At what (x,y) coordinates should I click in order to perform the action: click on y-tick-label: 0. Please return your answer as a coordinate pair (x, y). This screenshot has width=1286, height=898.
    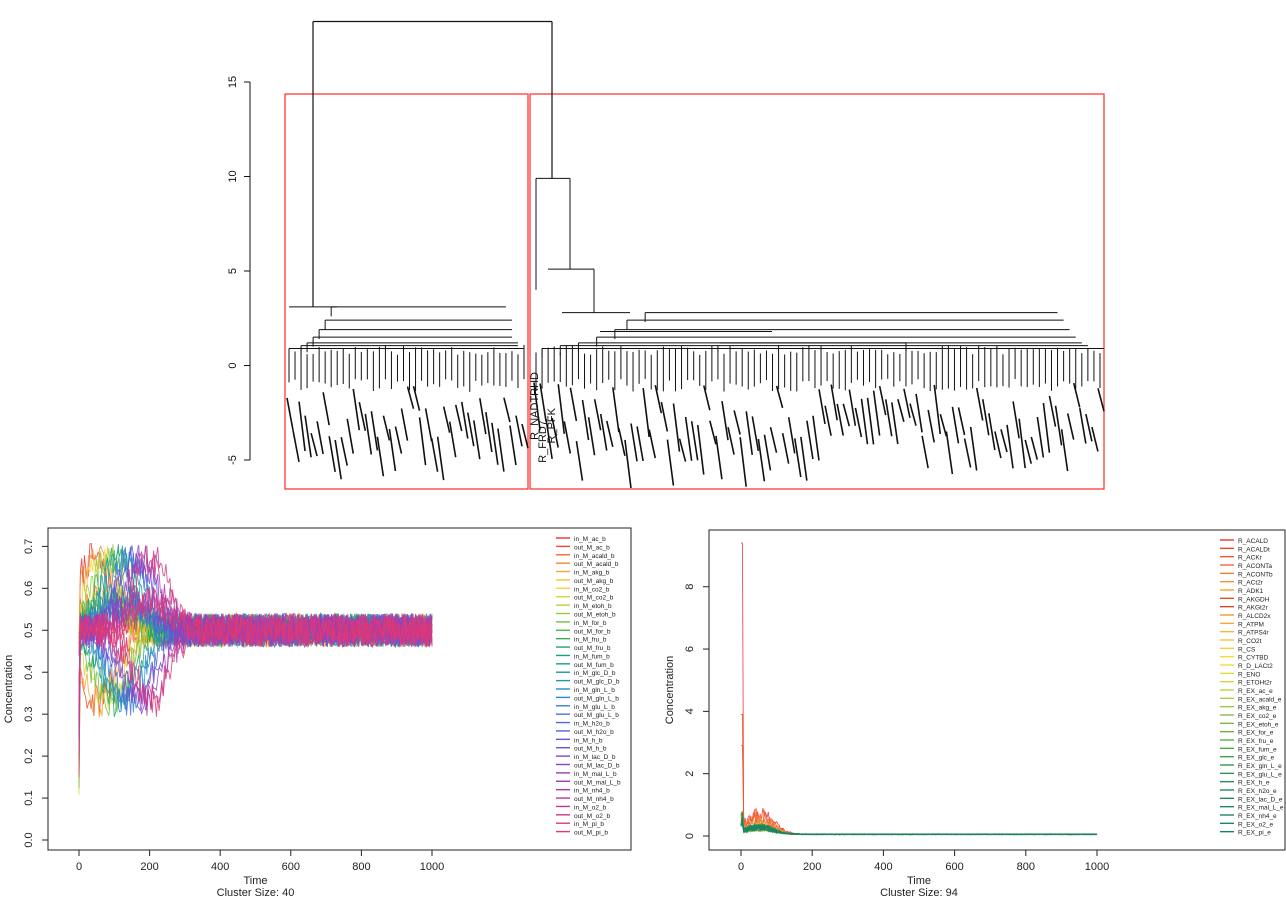
    Looking at the image, I should click on (690, 836).